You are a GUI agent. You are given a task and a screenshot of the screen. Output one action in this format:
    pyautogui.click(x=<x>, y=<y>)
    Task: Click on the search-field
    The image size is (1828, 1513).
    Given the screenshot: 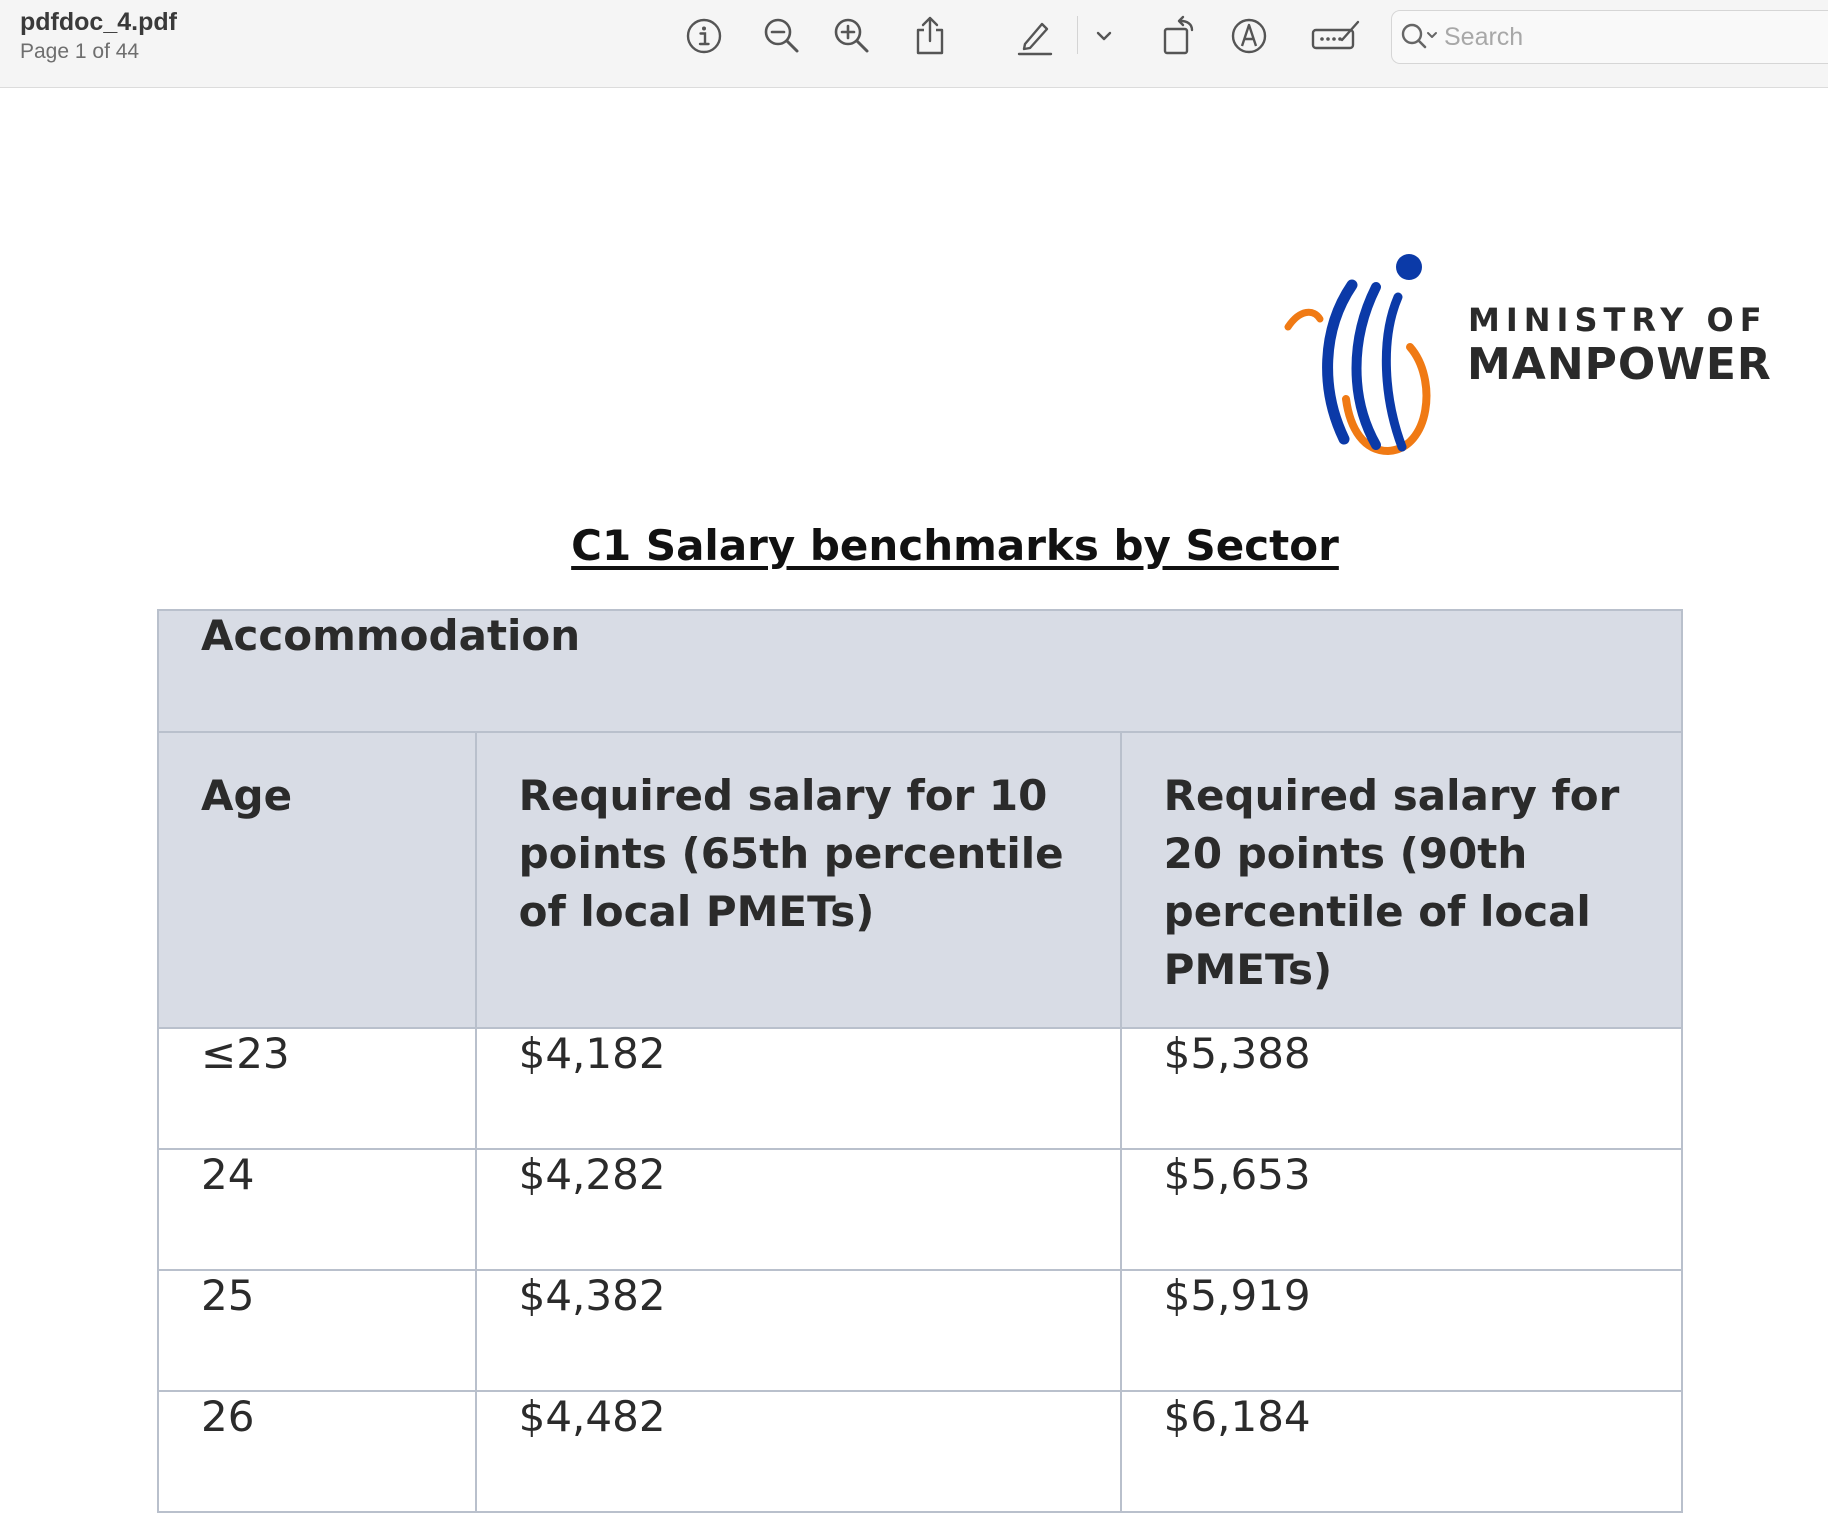 What is the action you would take?
    pyautogui.click(x=1609, y=37)
    